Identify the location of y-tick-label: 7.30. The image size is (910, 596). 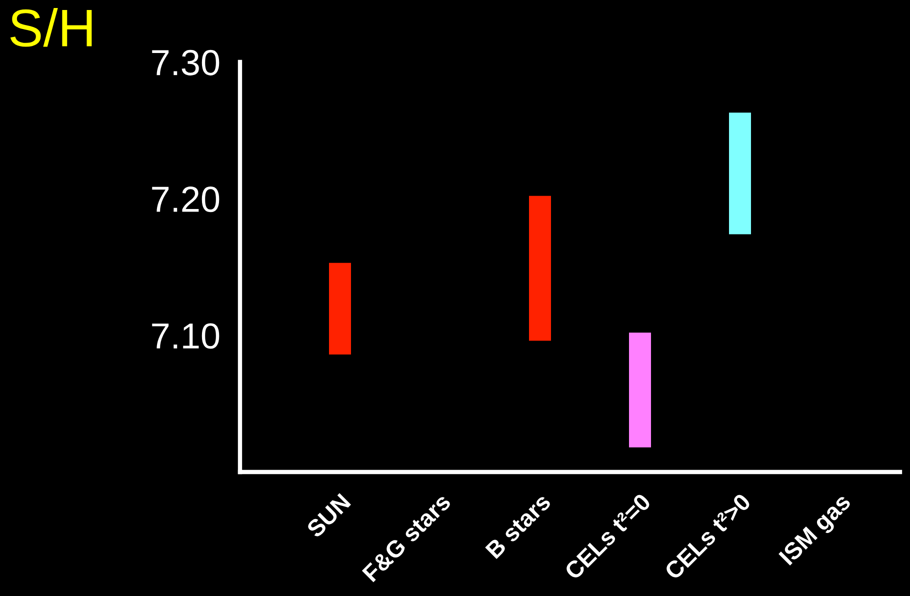
(186, 63).